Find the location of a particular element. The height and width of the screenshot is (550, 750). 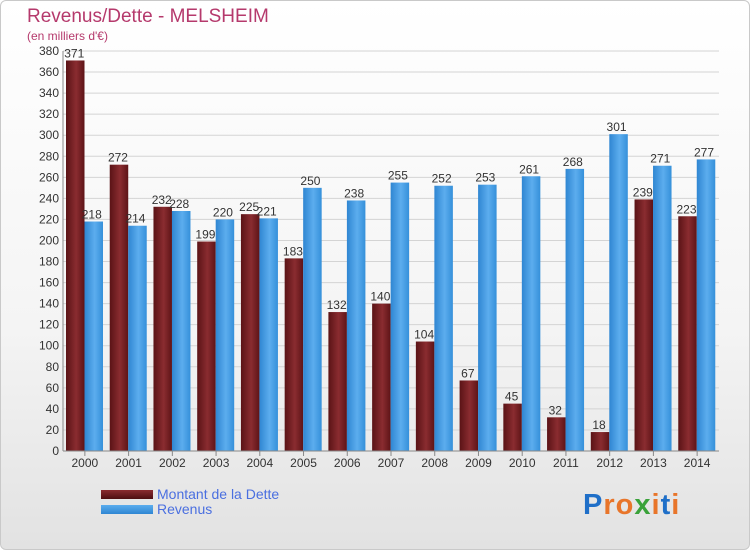

bar-debt-2014 is located at coordinates (687, 333).